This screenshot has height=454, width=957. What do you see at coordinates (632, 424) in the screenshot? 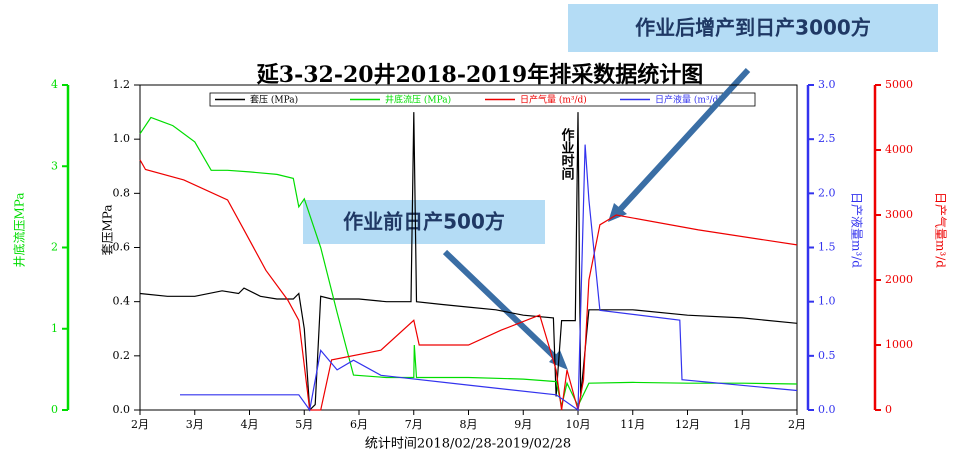
I see `x-tick-label: 11月` at bounding box center [632, 424].